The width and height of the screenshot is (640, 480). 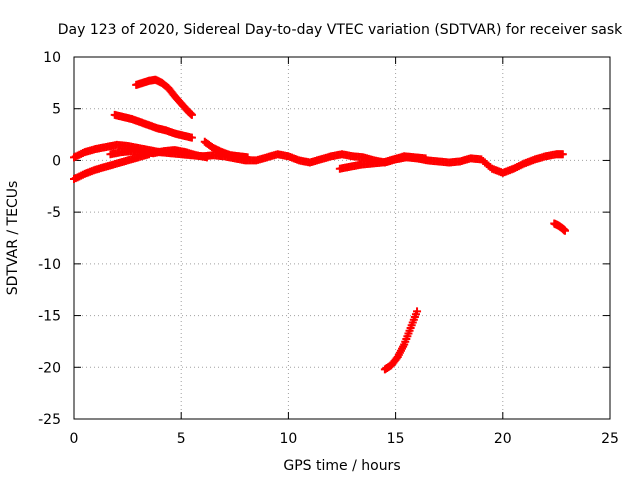 I want to click on series-sat-arc-short, so click(x=226, y=149).